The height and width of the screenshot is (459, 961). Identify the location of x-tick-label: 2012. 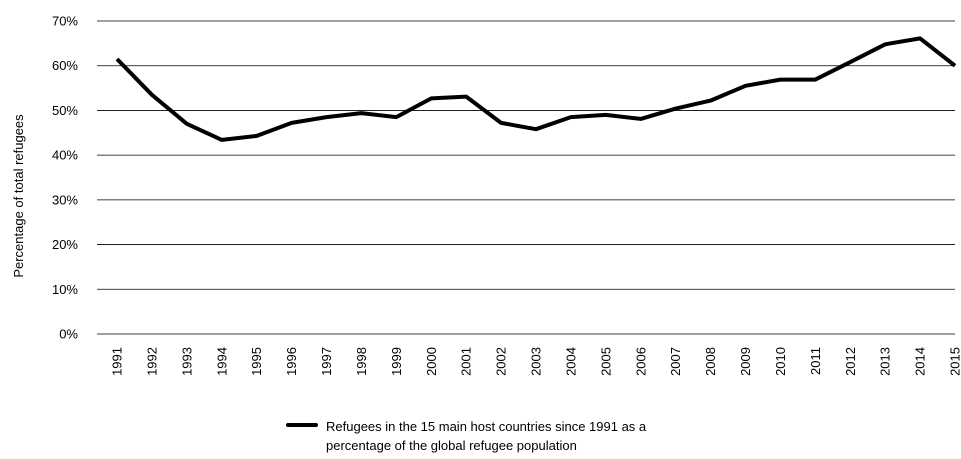
(850, 361).